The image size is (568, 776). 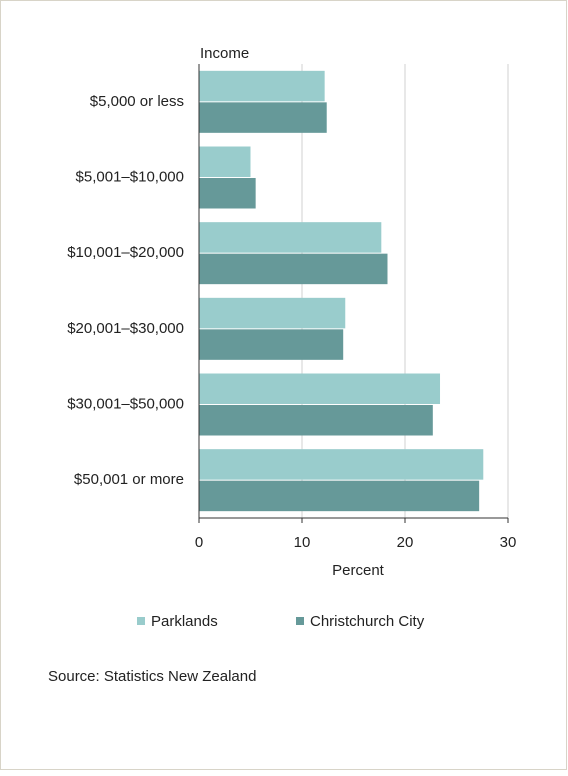 I want to click on y-axis-title: Income, so click(x=224, y=53).